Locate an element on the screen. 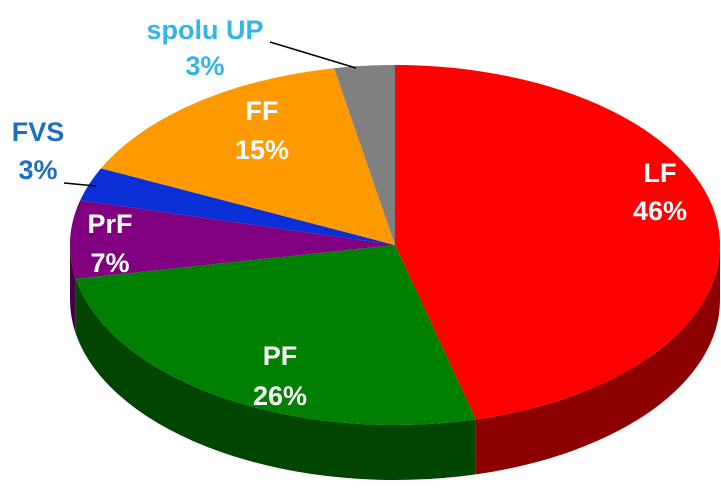  slice-value: 15% is located at coordinates (262, 150).